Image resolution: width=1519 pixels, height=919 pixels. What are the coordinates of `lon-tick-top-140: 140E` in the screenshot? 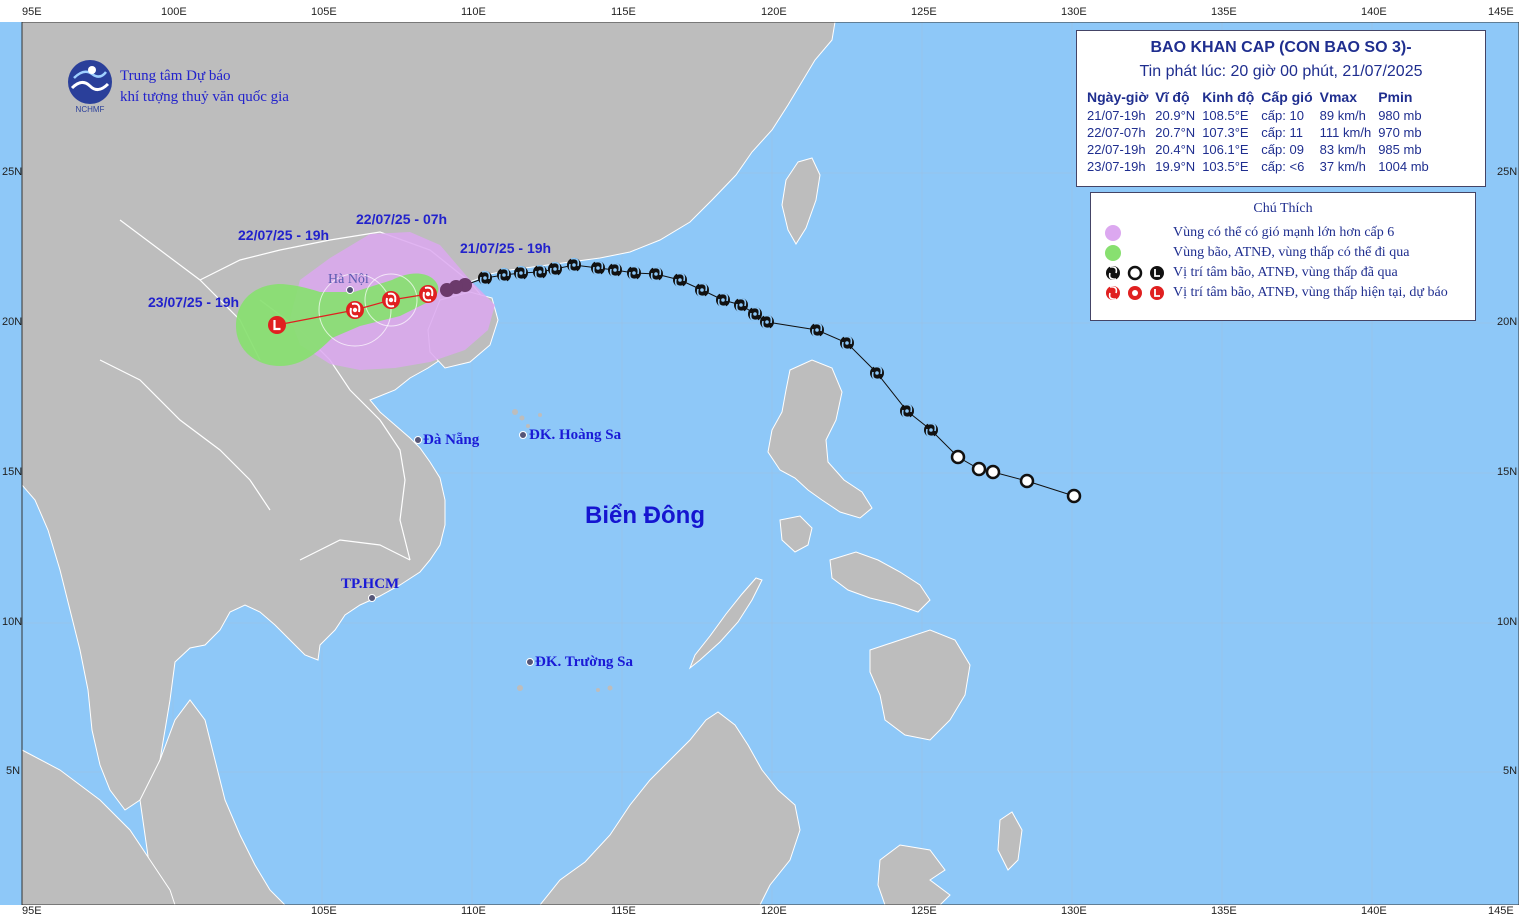 It's located at (1374, 12).